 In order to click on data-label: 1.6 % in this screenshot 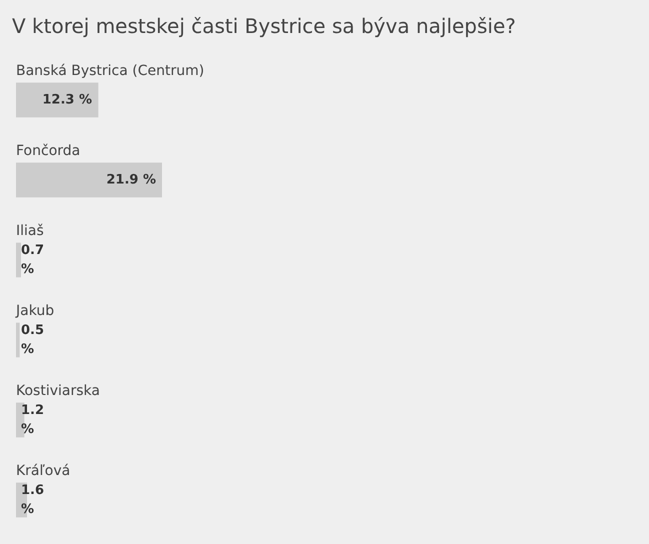, I will do `click(32, 499)`.